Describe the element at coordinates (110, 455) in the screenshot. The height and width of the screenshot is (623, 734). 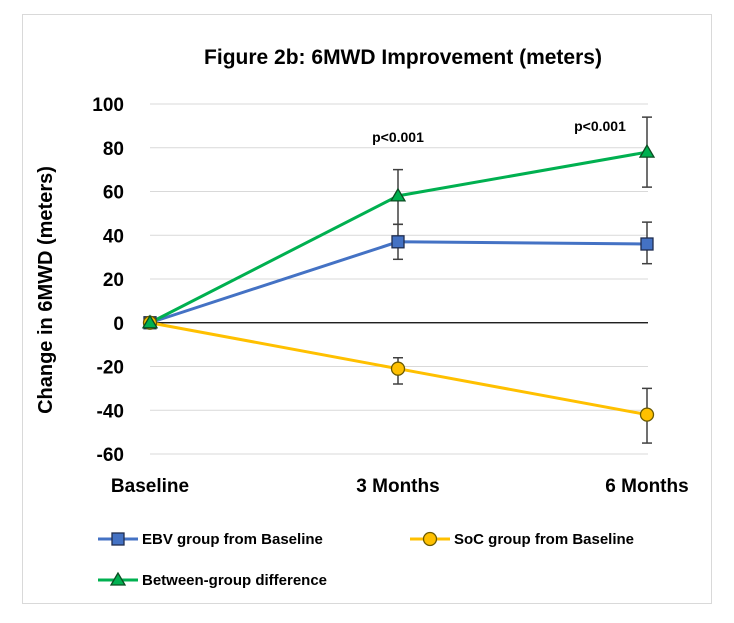
I see `y-tick-label: -60` at that location.